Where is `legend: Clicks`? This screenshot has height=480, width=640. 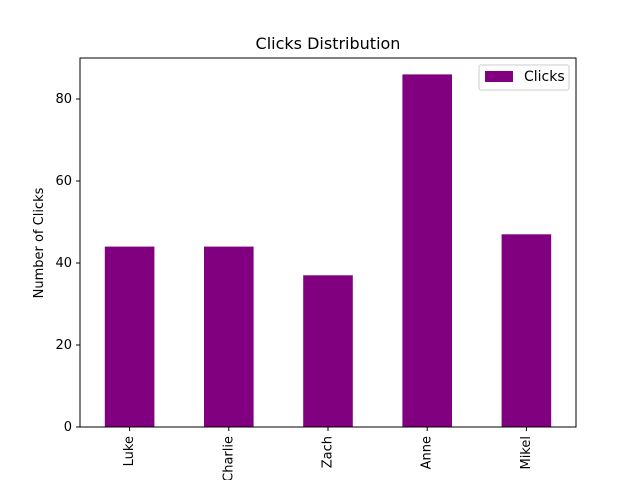
legend: Clicks is located at coordinates (524, 77).